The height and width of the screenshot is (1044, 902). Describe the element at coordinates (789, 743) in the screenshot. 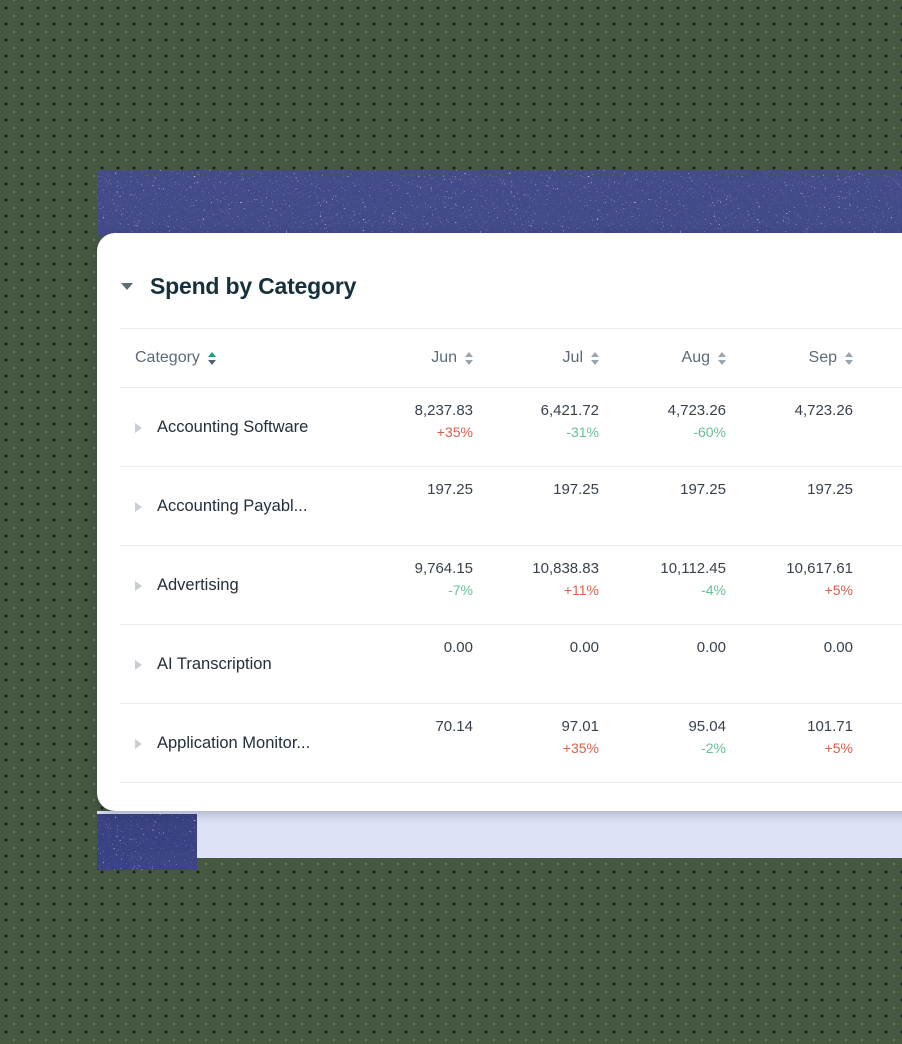

I see `value-cell-sep: 101.71 +5%` at that location.